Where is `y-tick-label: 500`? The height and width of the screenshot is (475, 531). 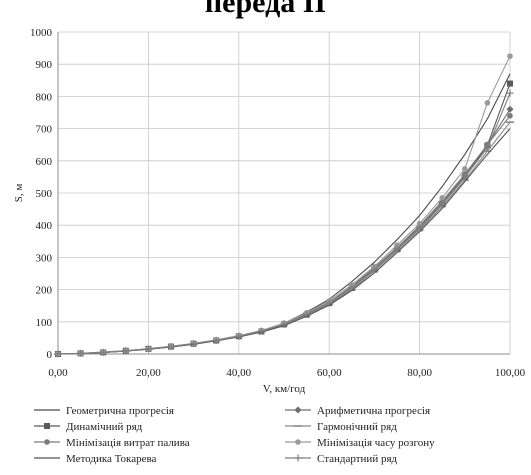 y-tick-label: 500 is located at coordinates (44, 194).